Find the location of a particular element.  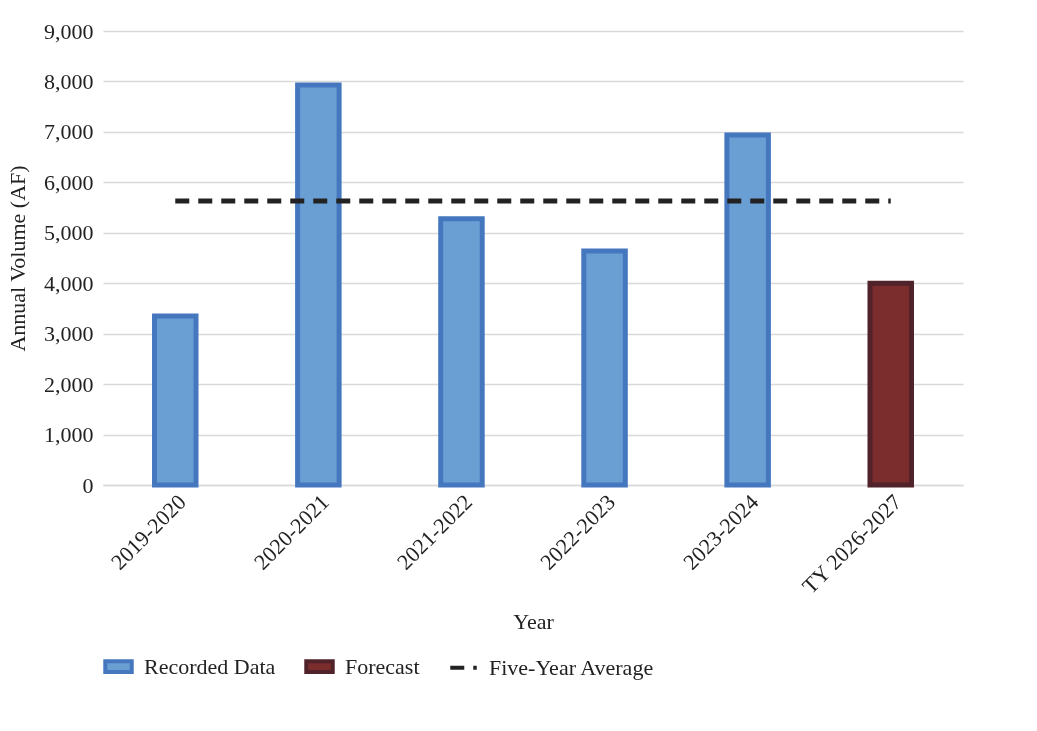

y-tick-label: 4,000 is located at coordinates (69, 283).